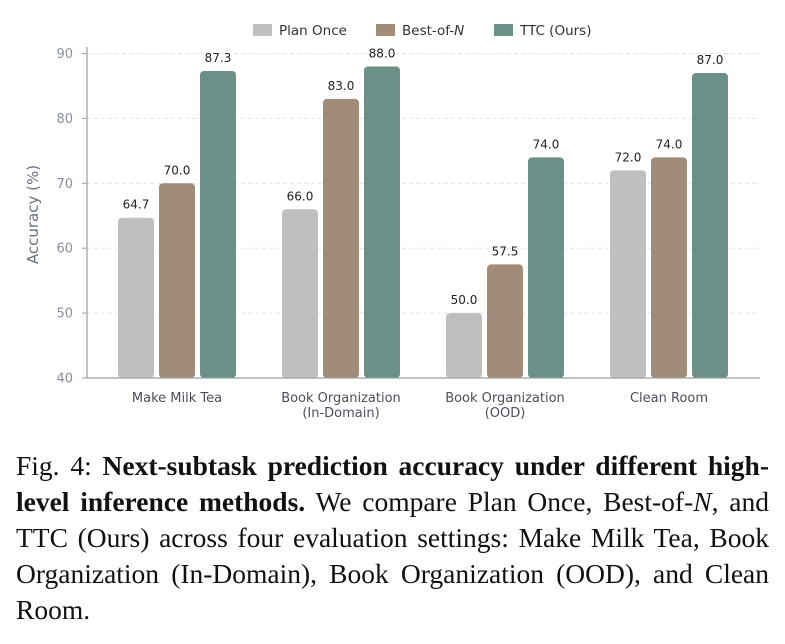 This screenshot has width=785, height=644. What do you see at coordinates (464, 300) in the screenshot?
I see `bar-value-label: 50.0` at bounding box center [464, 300].